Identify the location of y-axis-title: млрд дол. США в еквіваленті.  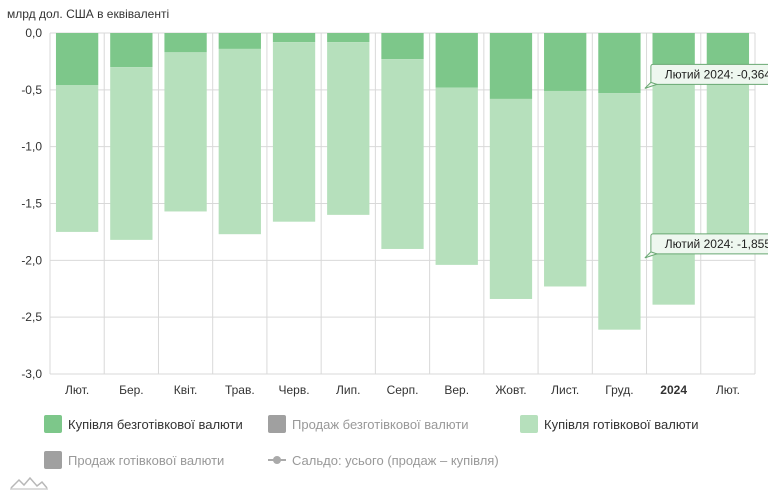
(88, 14).